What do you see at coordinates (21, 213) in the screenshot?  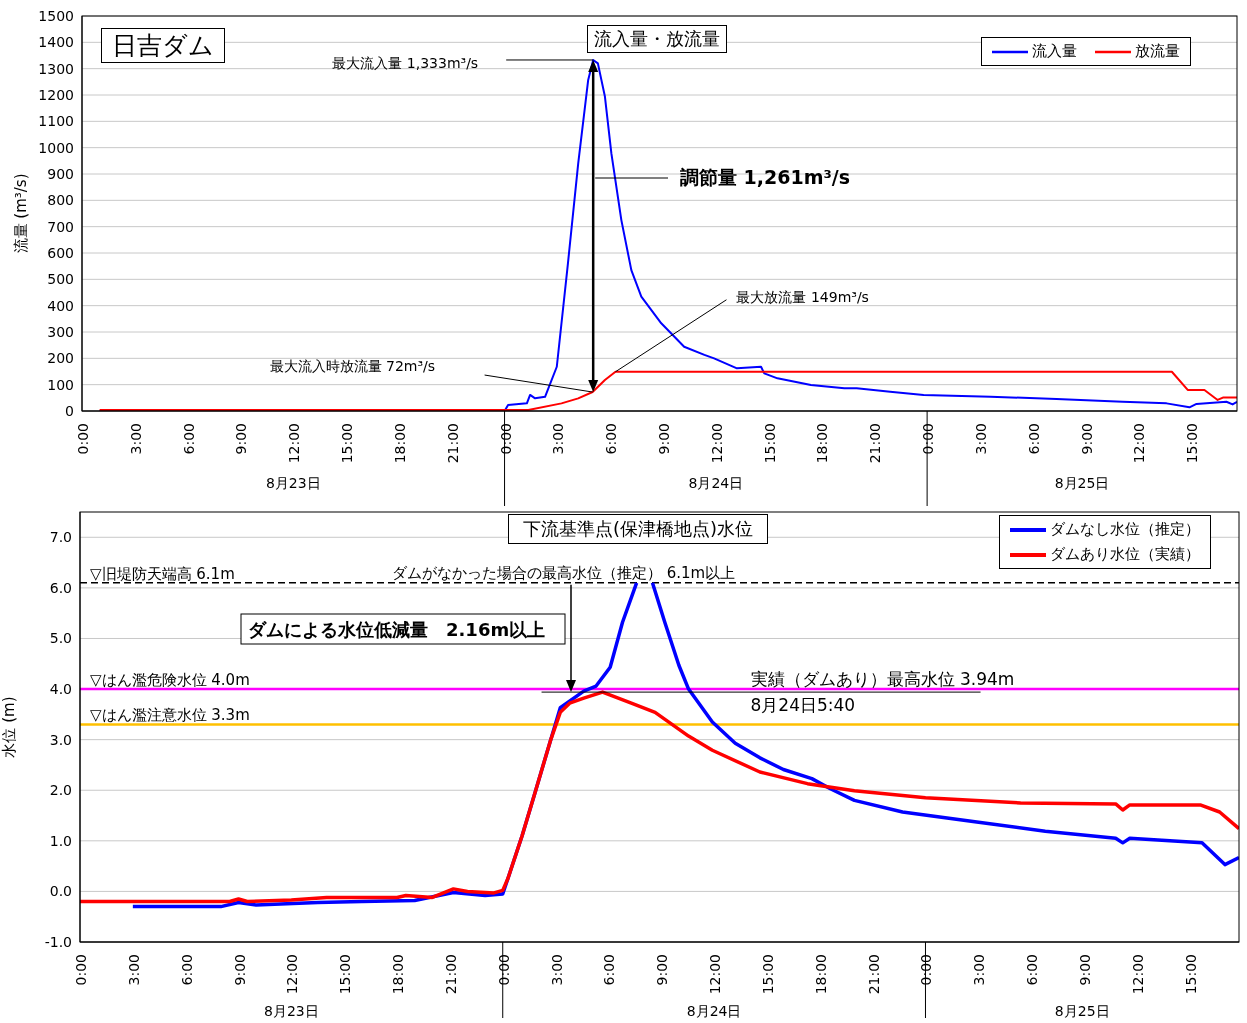 I see `y-axis-title: 流量 (m³/s)` at bounding box center [21, 213].